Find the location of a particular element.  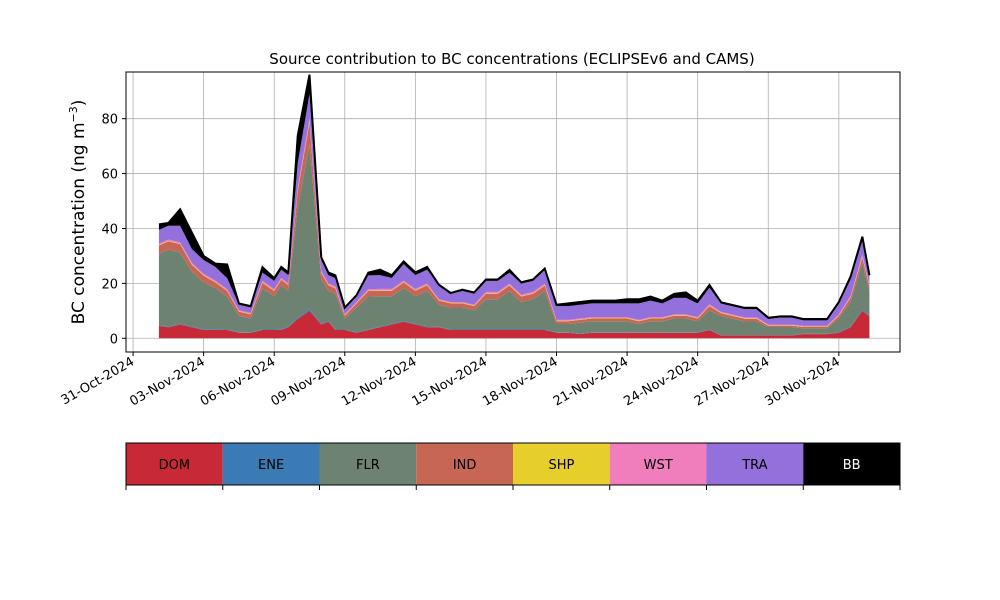

y-tick-label: 40 is located at coordinates (109, 229).